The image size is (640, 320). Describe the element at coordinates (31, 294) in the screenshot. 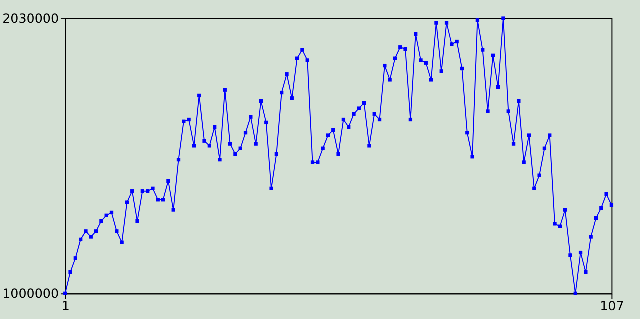

I see `y-tick-label: 1000000` at that location.